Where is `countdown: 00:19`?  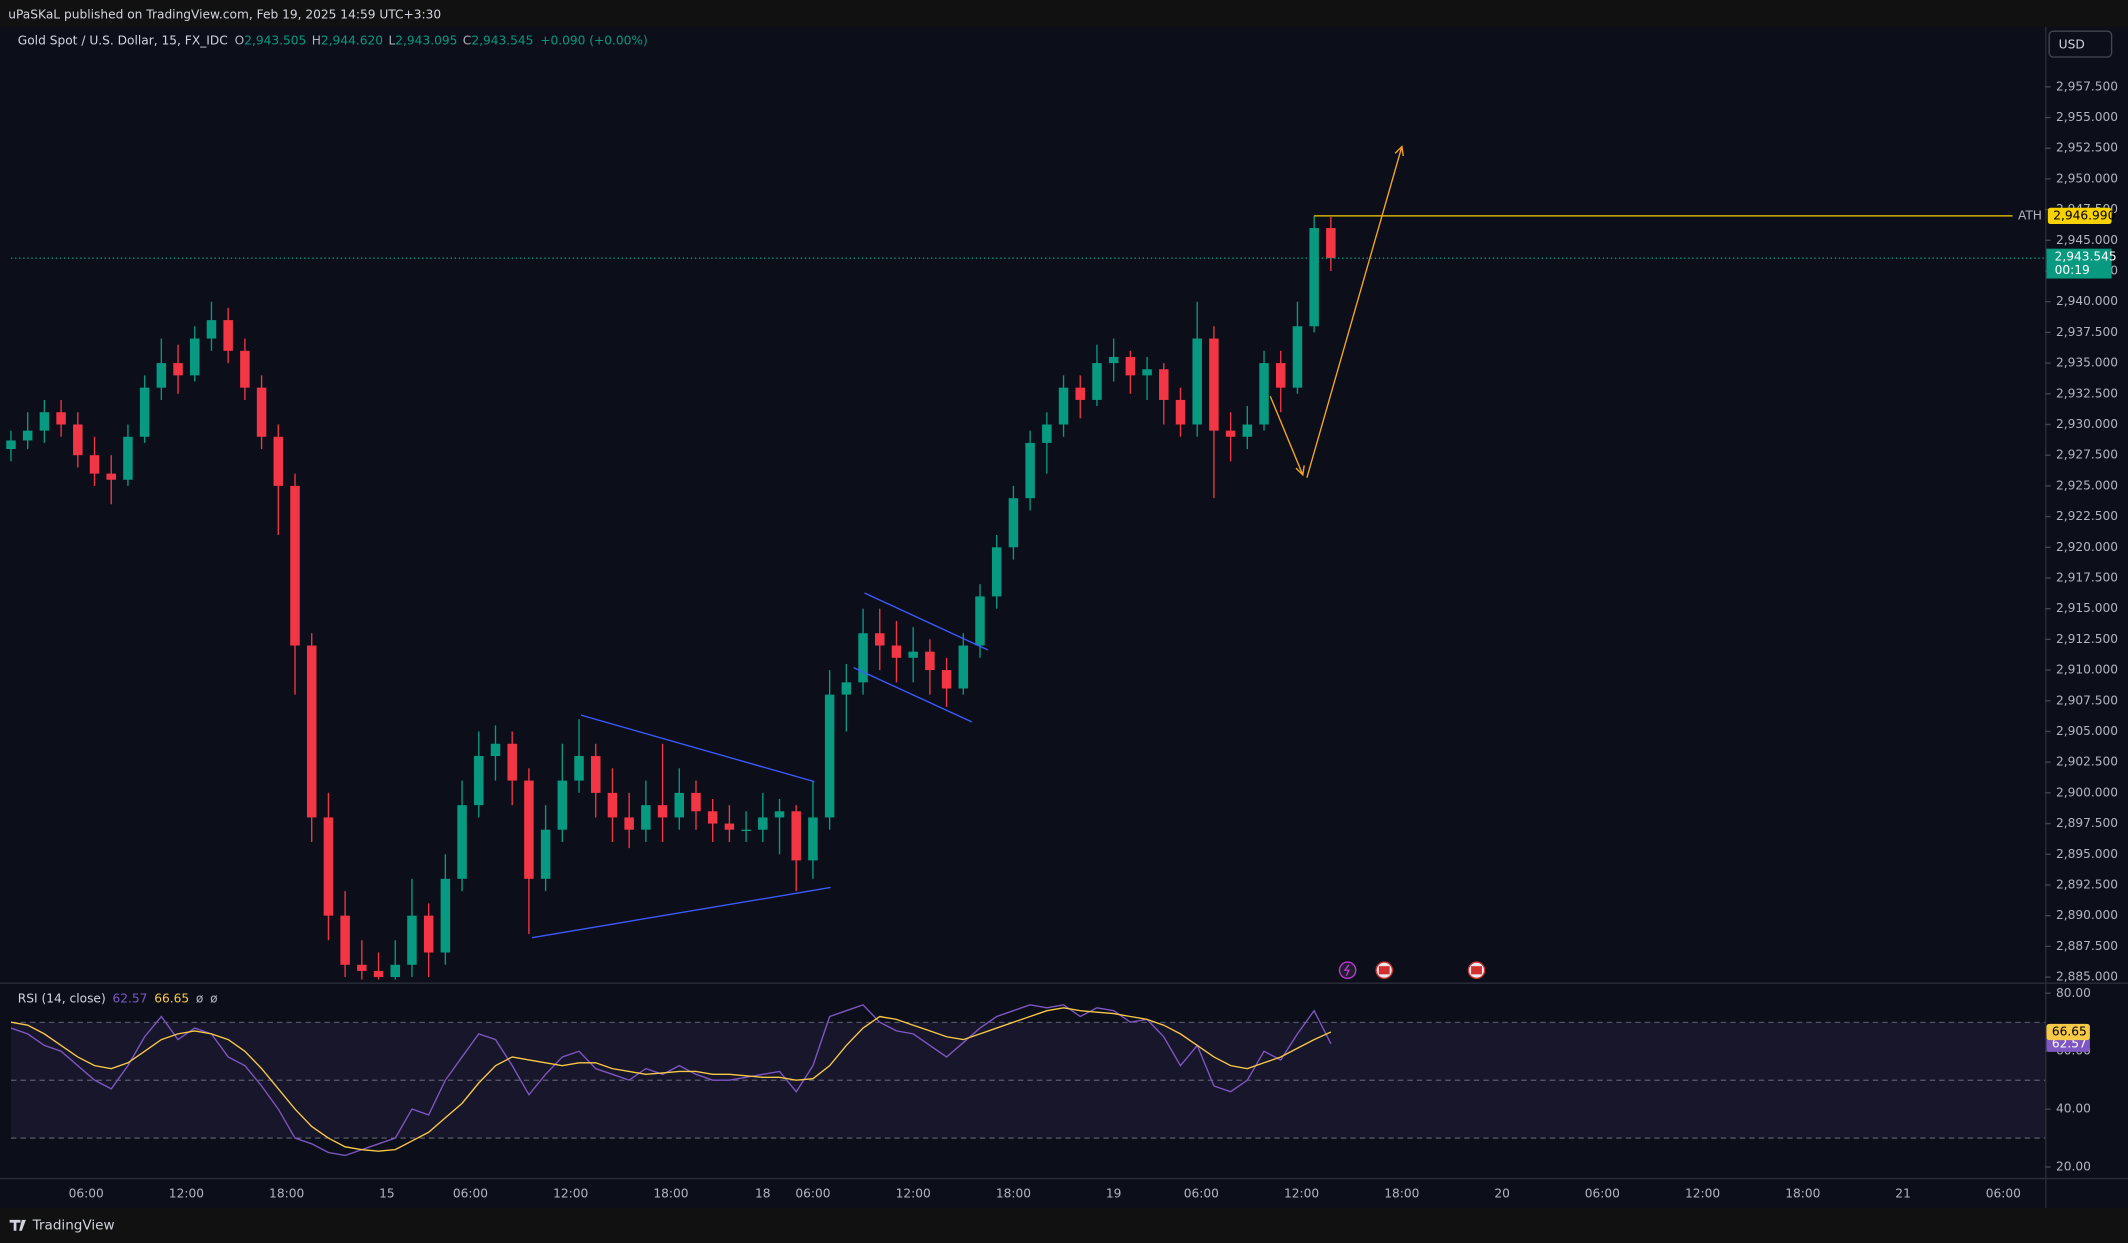 countdown: 00:19 is located at coordinates (2072, 270).